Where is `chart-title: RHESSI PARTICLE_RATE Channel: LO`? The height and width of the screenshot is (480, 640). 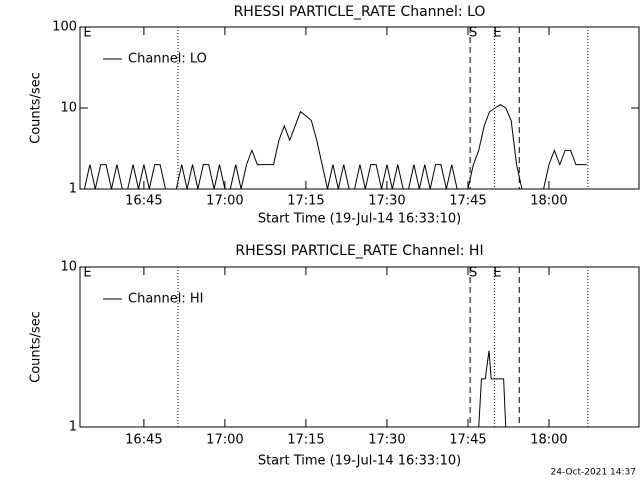
chart-title: RHESSI PARTICLE_RATE Channel: LO is located at coordinates (360, 12).